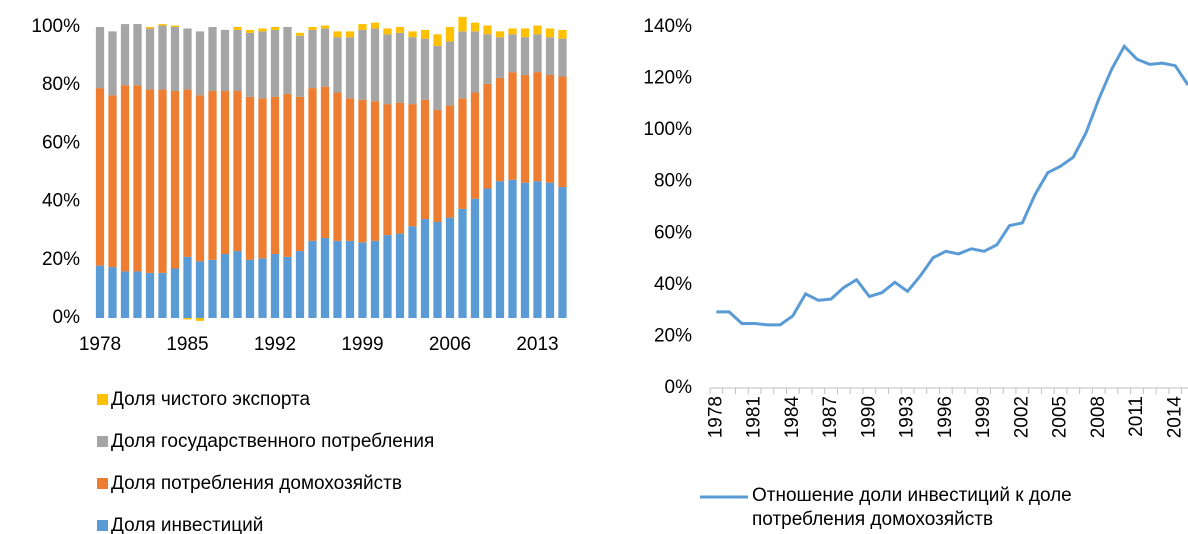 The height and width of the screenshot is (534, 1188). I want to click on x-tick-label: 1987, so click(830, 417).